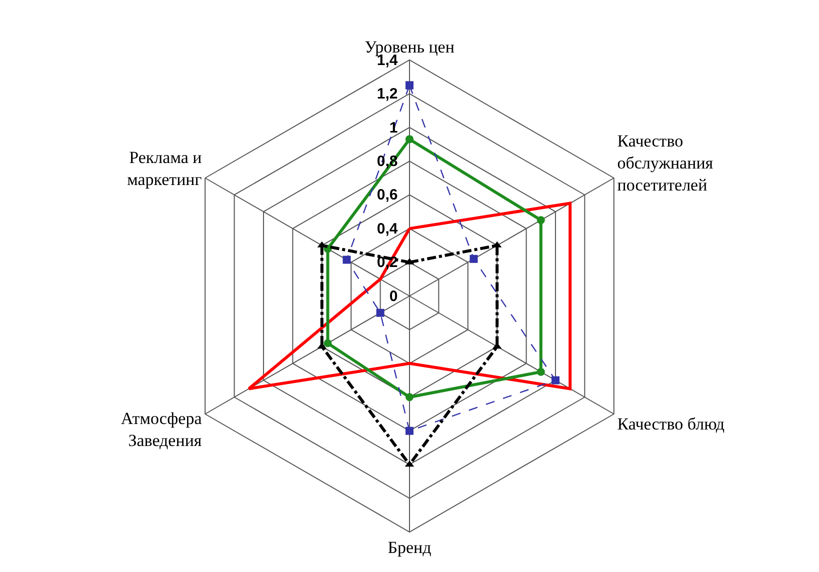  I want to click on y-tick-label: 0,4, so click(387, 229).